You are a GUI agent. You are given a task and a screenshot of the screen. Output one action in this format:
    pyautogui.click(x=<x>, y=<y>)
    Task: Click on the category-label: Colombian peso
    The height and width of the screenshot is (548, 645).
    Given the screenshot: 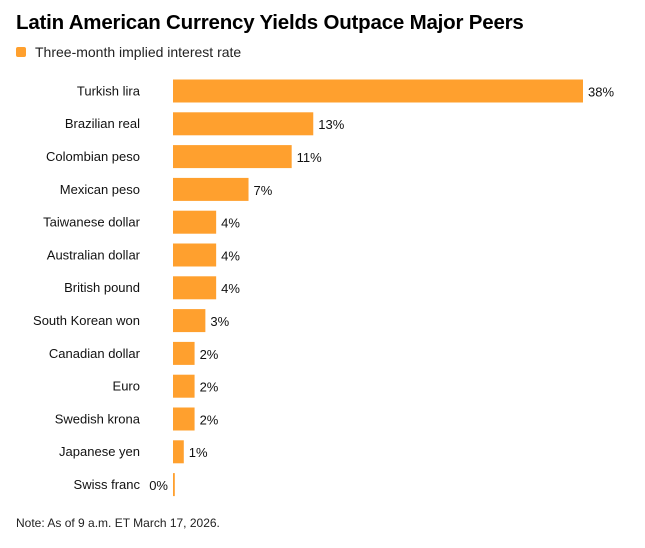 What is the action you would take?
    pyautogui.click(x=93, y=156)
    